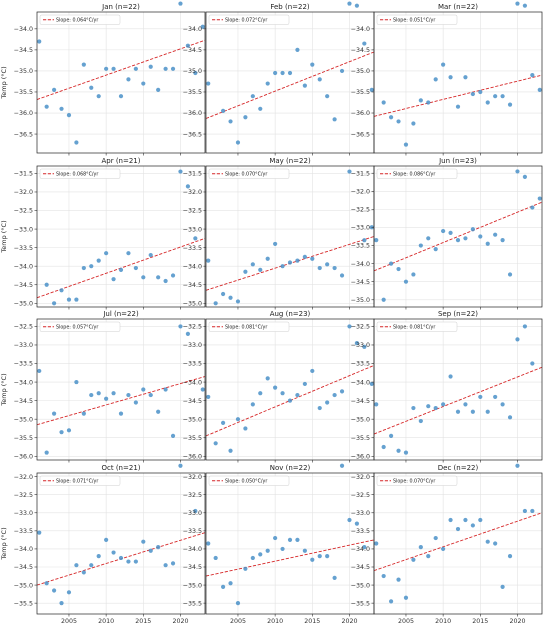  Describe the element at coordinates (192, 303) in the screenshot. I see `y-tick-label: −35.0` at that location.